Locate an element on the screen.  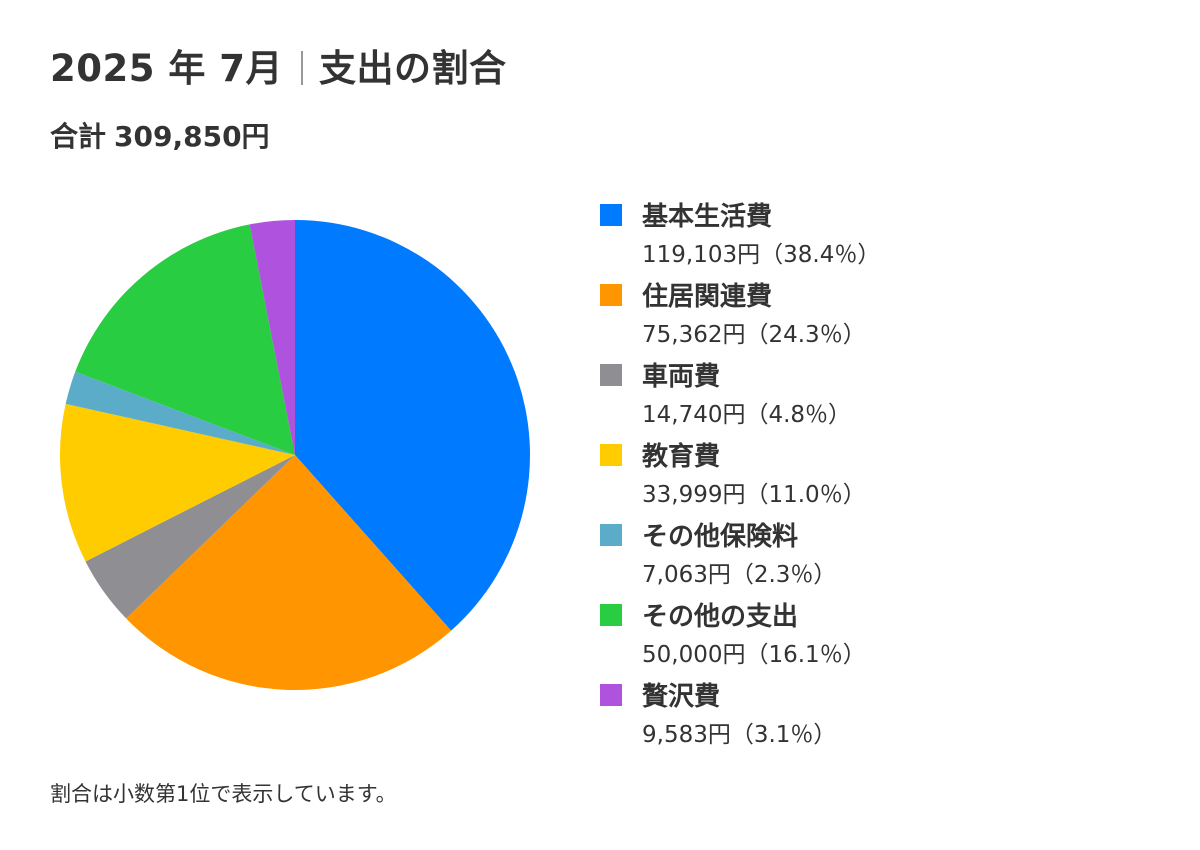
chart-title: 2025 年 7月 支出の割合 is located at coordinates (278, 65).